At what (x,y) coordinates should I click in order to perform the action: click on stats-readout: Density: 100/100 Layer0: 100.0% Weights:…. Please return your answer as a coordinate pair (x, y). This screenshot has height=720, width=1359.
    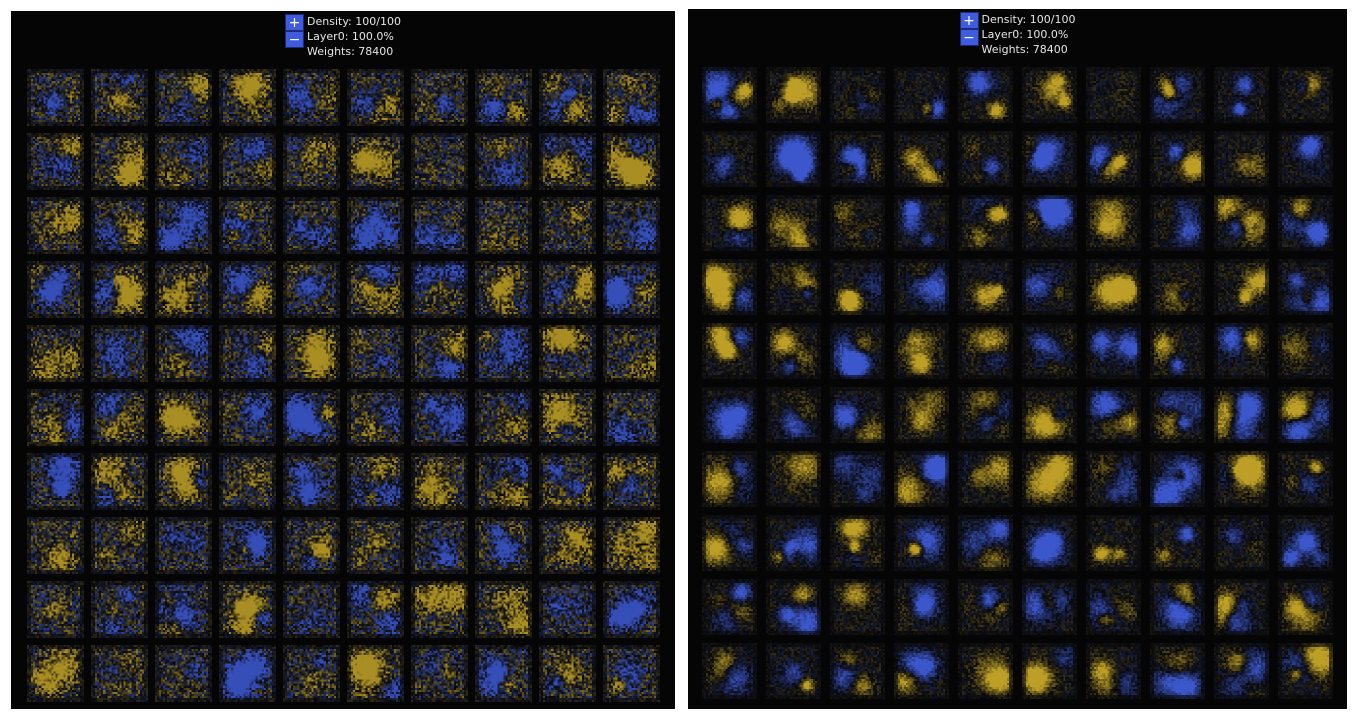
    Looking at the image, I should click on (354, 36).